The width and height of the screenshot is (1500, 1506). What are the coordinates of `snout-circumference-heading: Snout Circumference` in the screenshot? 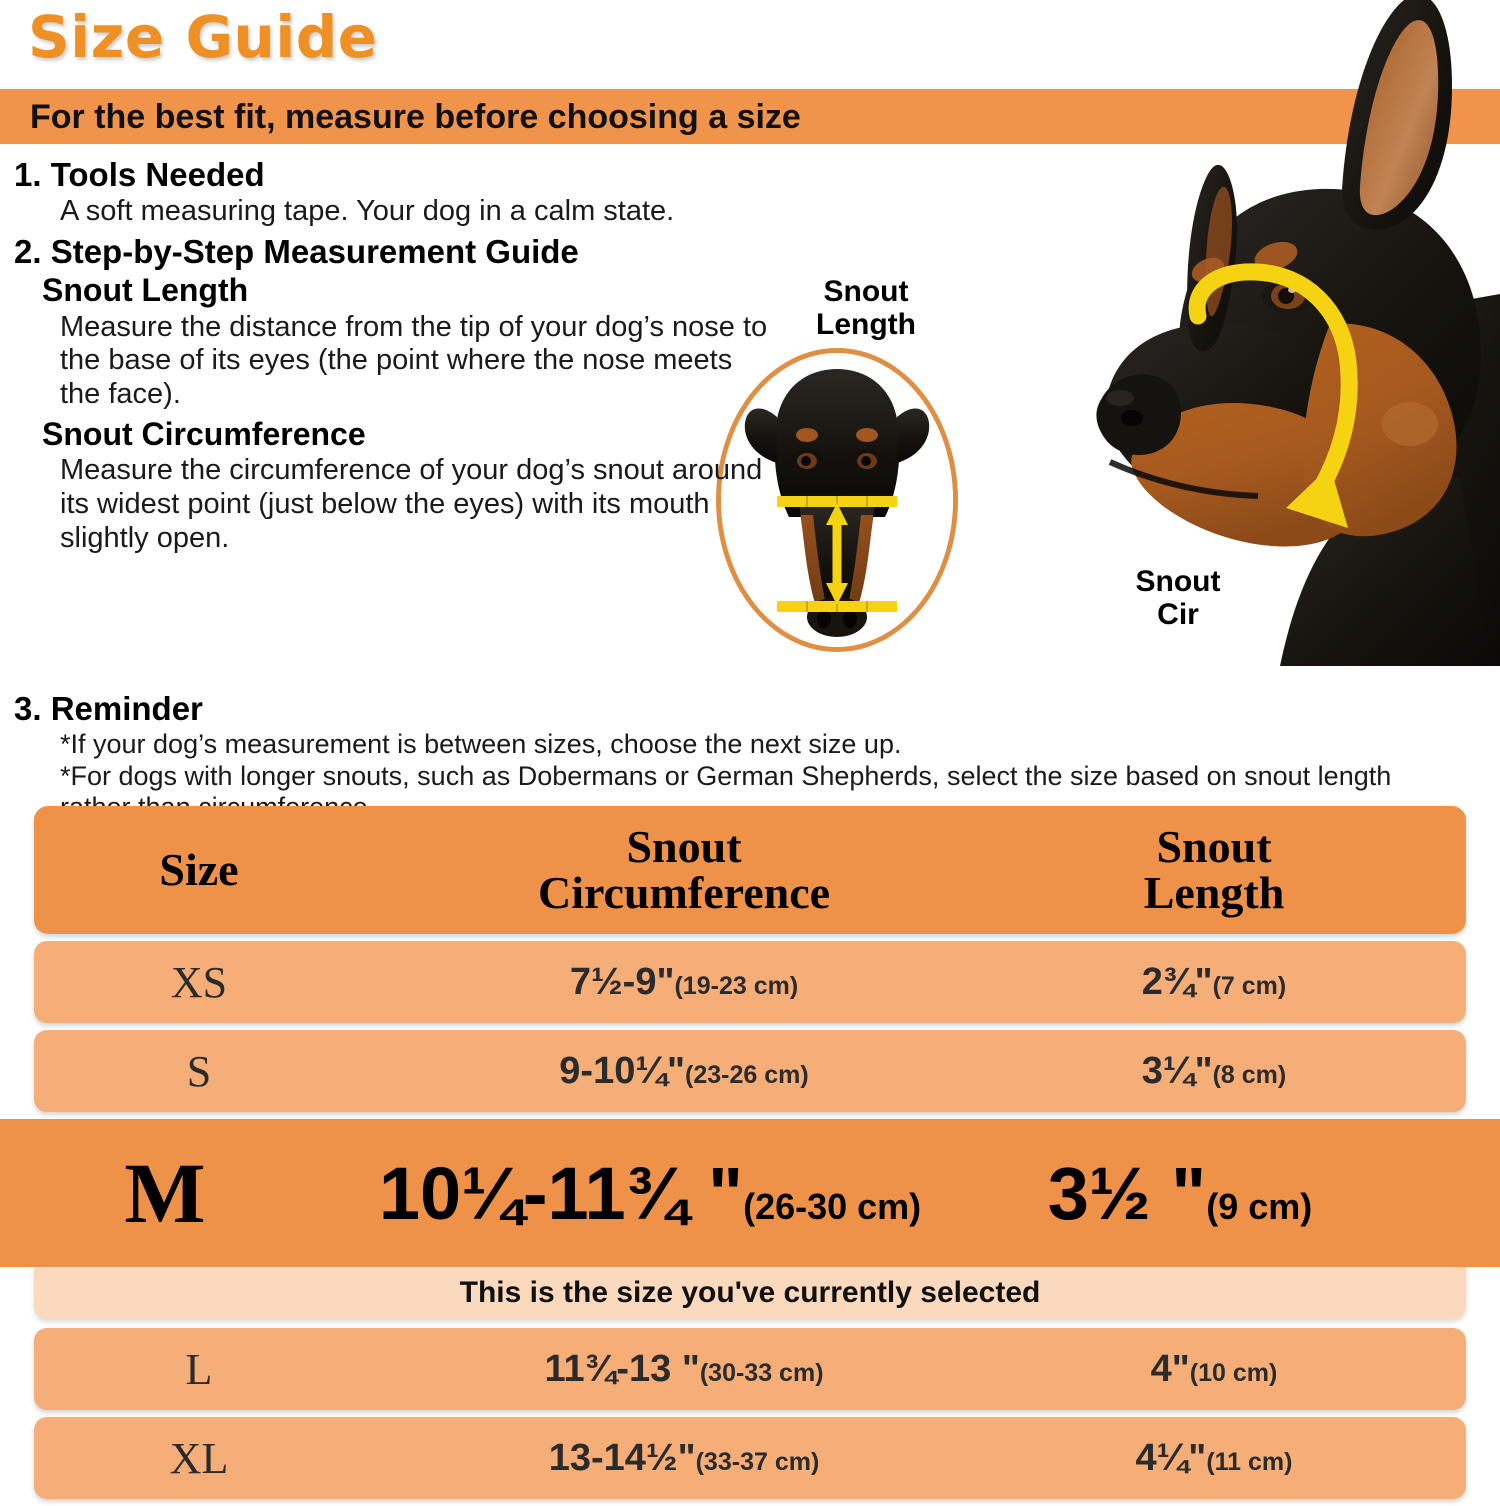 It's located at (204, 434).